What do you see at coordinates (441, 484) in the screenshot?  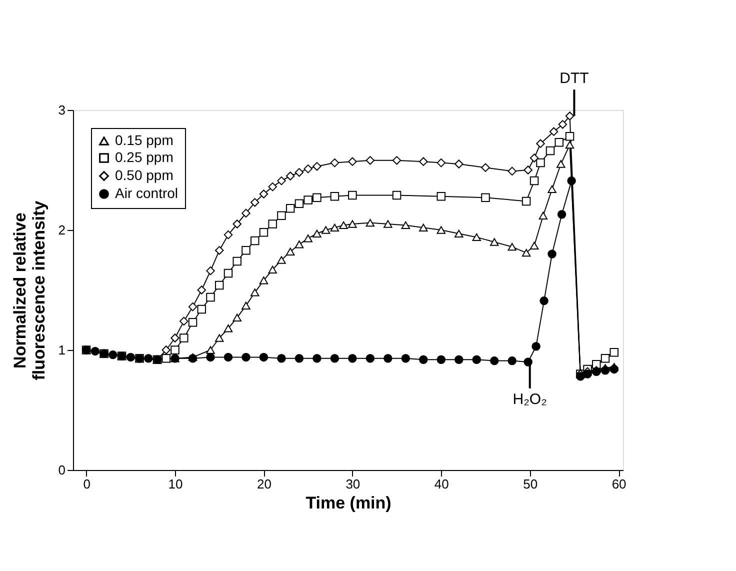 I see `x-tick-label: 40` at bounding box center [441, 484].